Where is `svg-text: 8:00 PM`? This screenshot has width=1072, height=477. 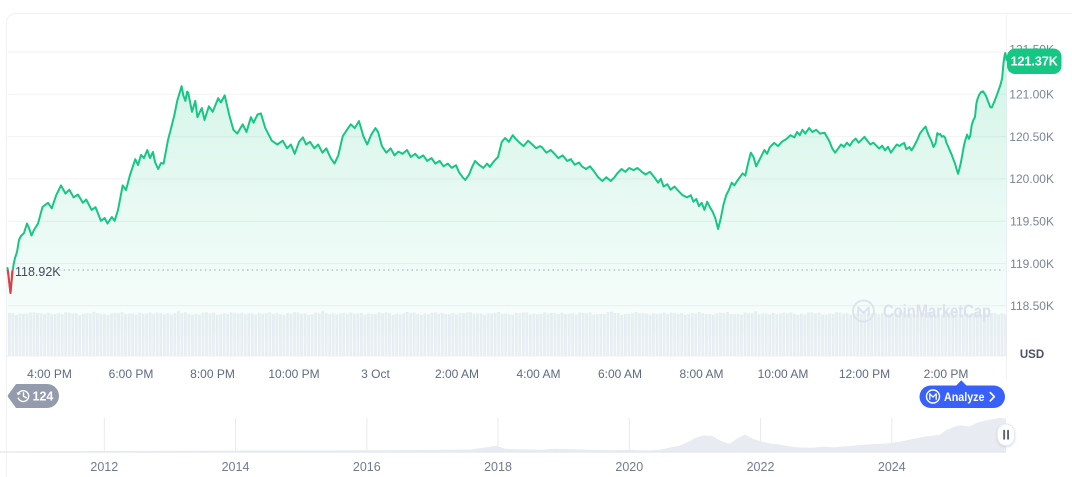
svg-text: 8:00 PM is located at coordinates (212, 374).